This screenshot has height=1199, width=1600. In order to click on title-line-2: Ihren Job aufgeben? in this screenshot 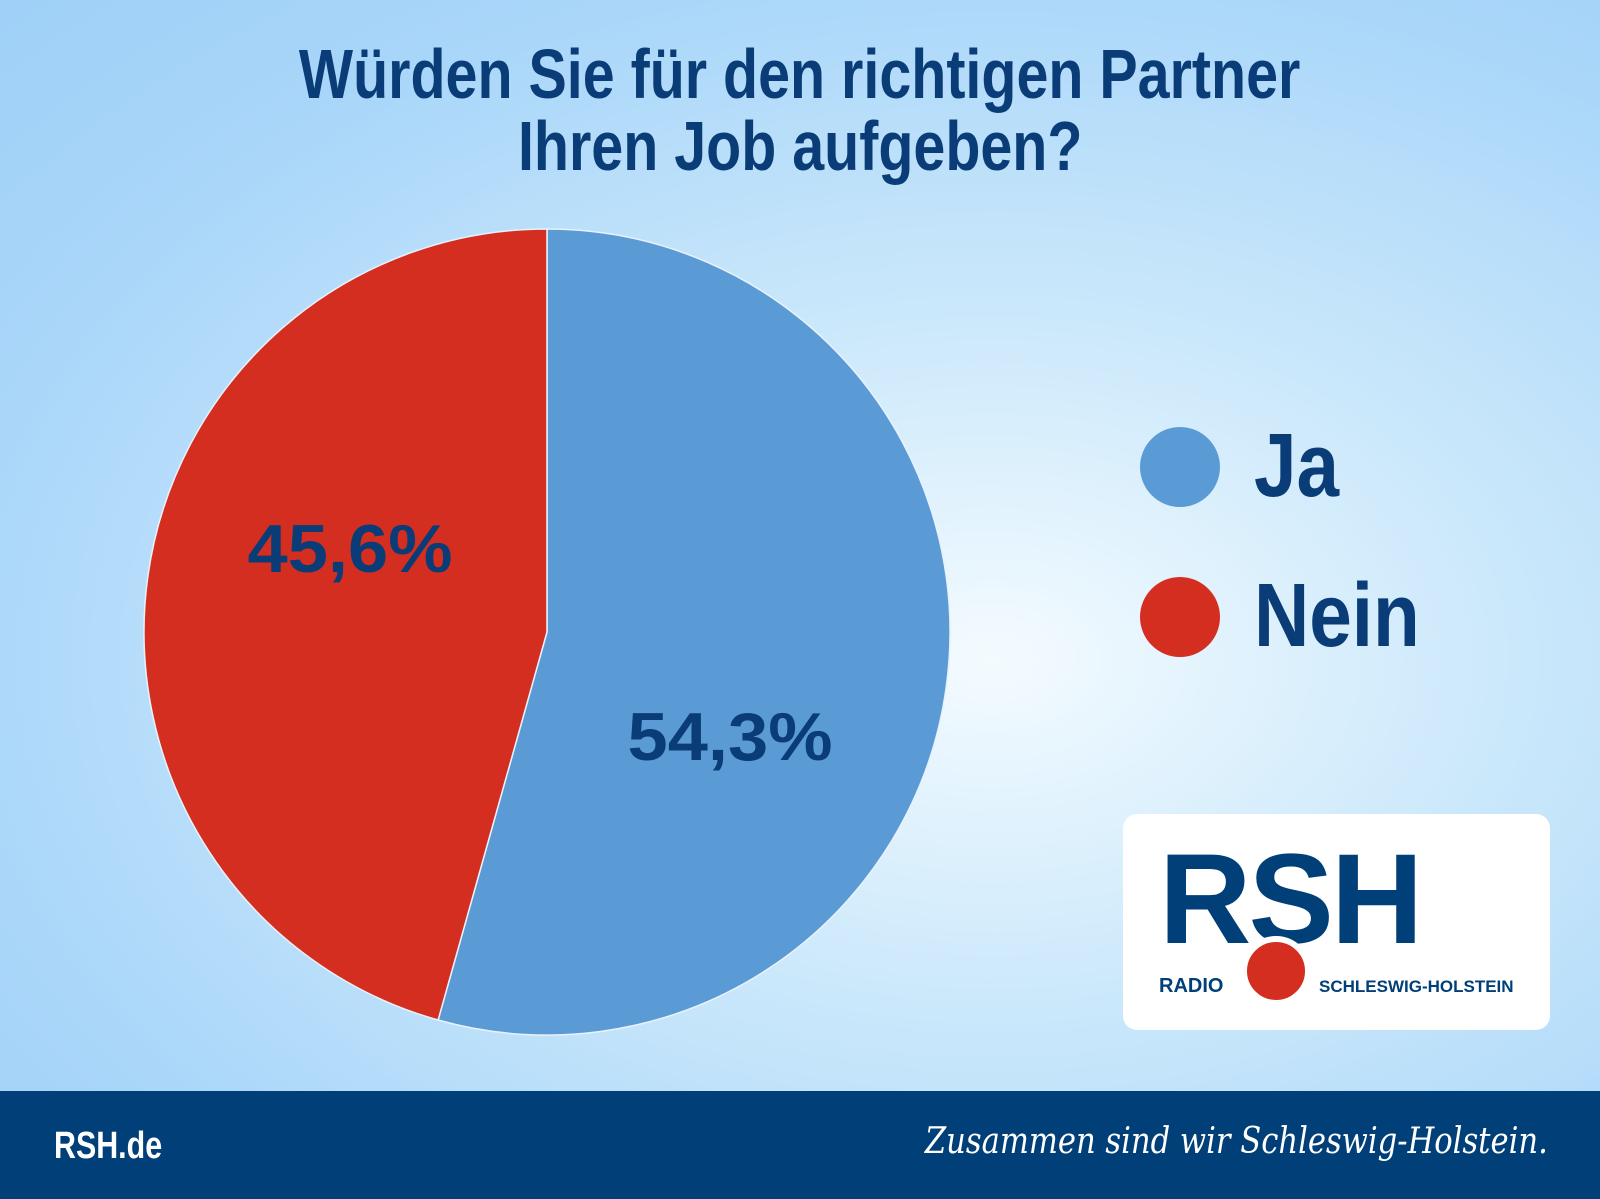, I will do `click(800, 146)`.